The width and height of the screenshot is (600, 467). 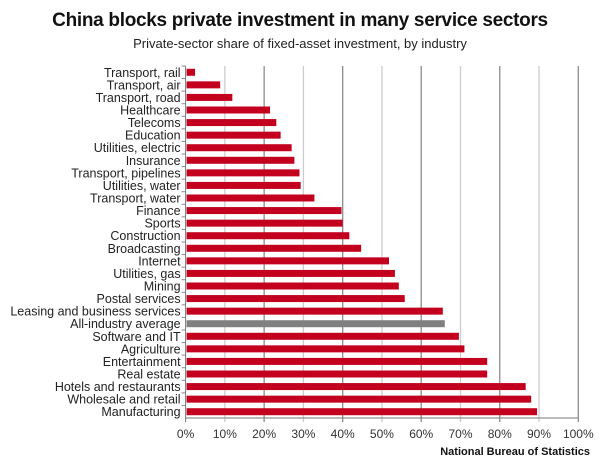 I want to click on category-label: Mining, so click(x=162, y=287).